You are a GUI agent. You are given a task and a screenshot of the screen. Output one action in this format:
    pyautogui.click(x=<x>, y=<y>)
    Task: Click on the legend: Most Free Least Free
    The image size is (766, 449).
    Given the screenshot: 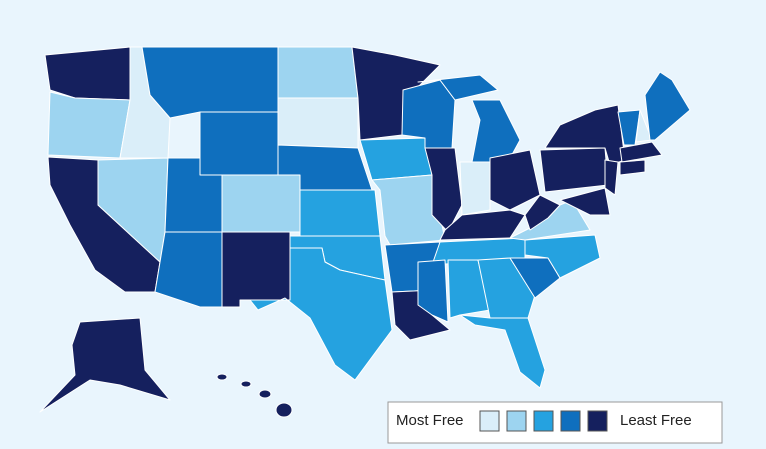 What is the action you would take?
    pyautogui.click(x=555, y=422)
    